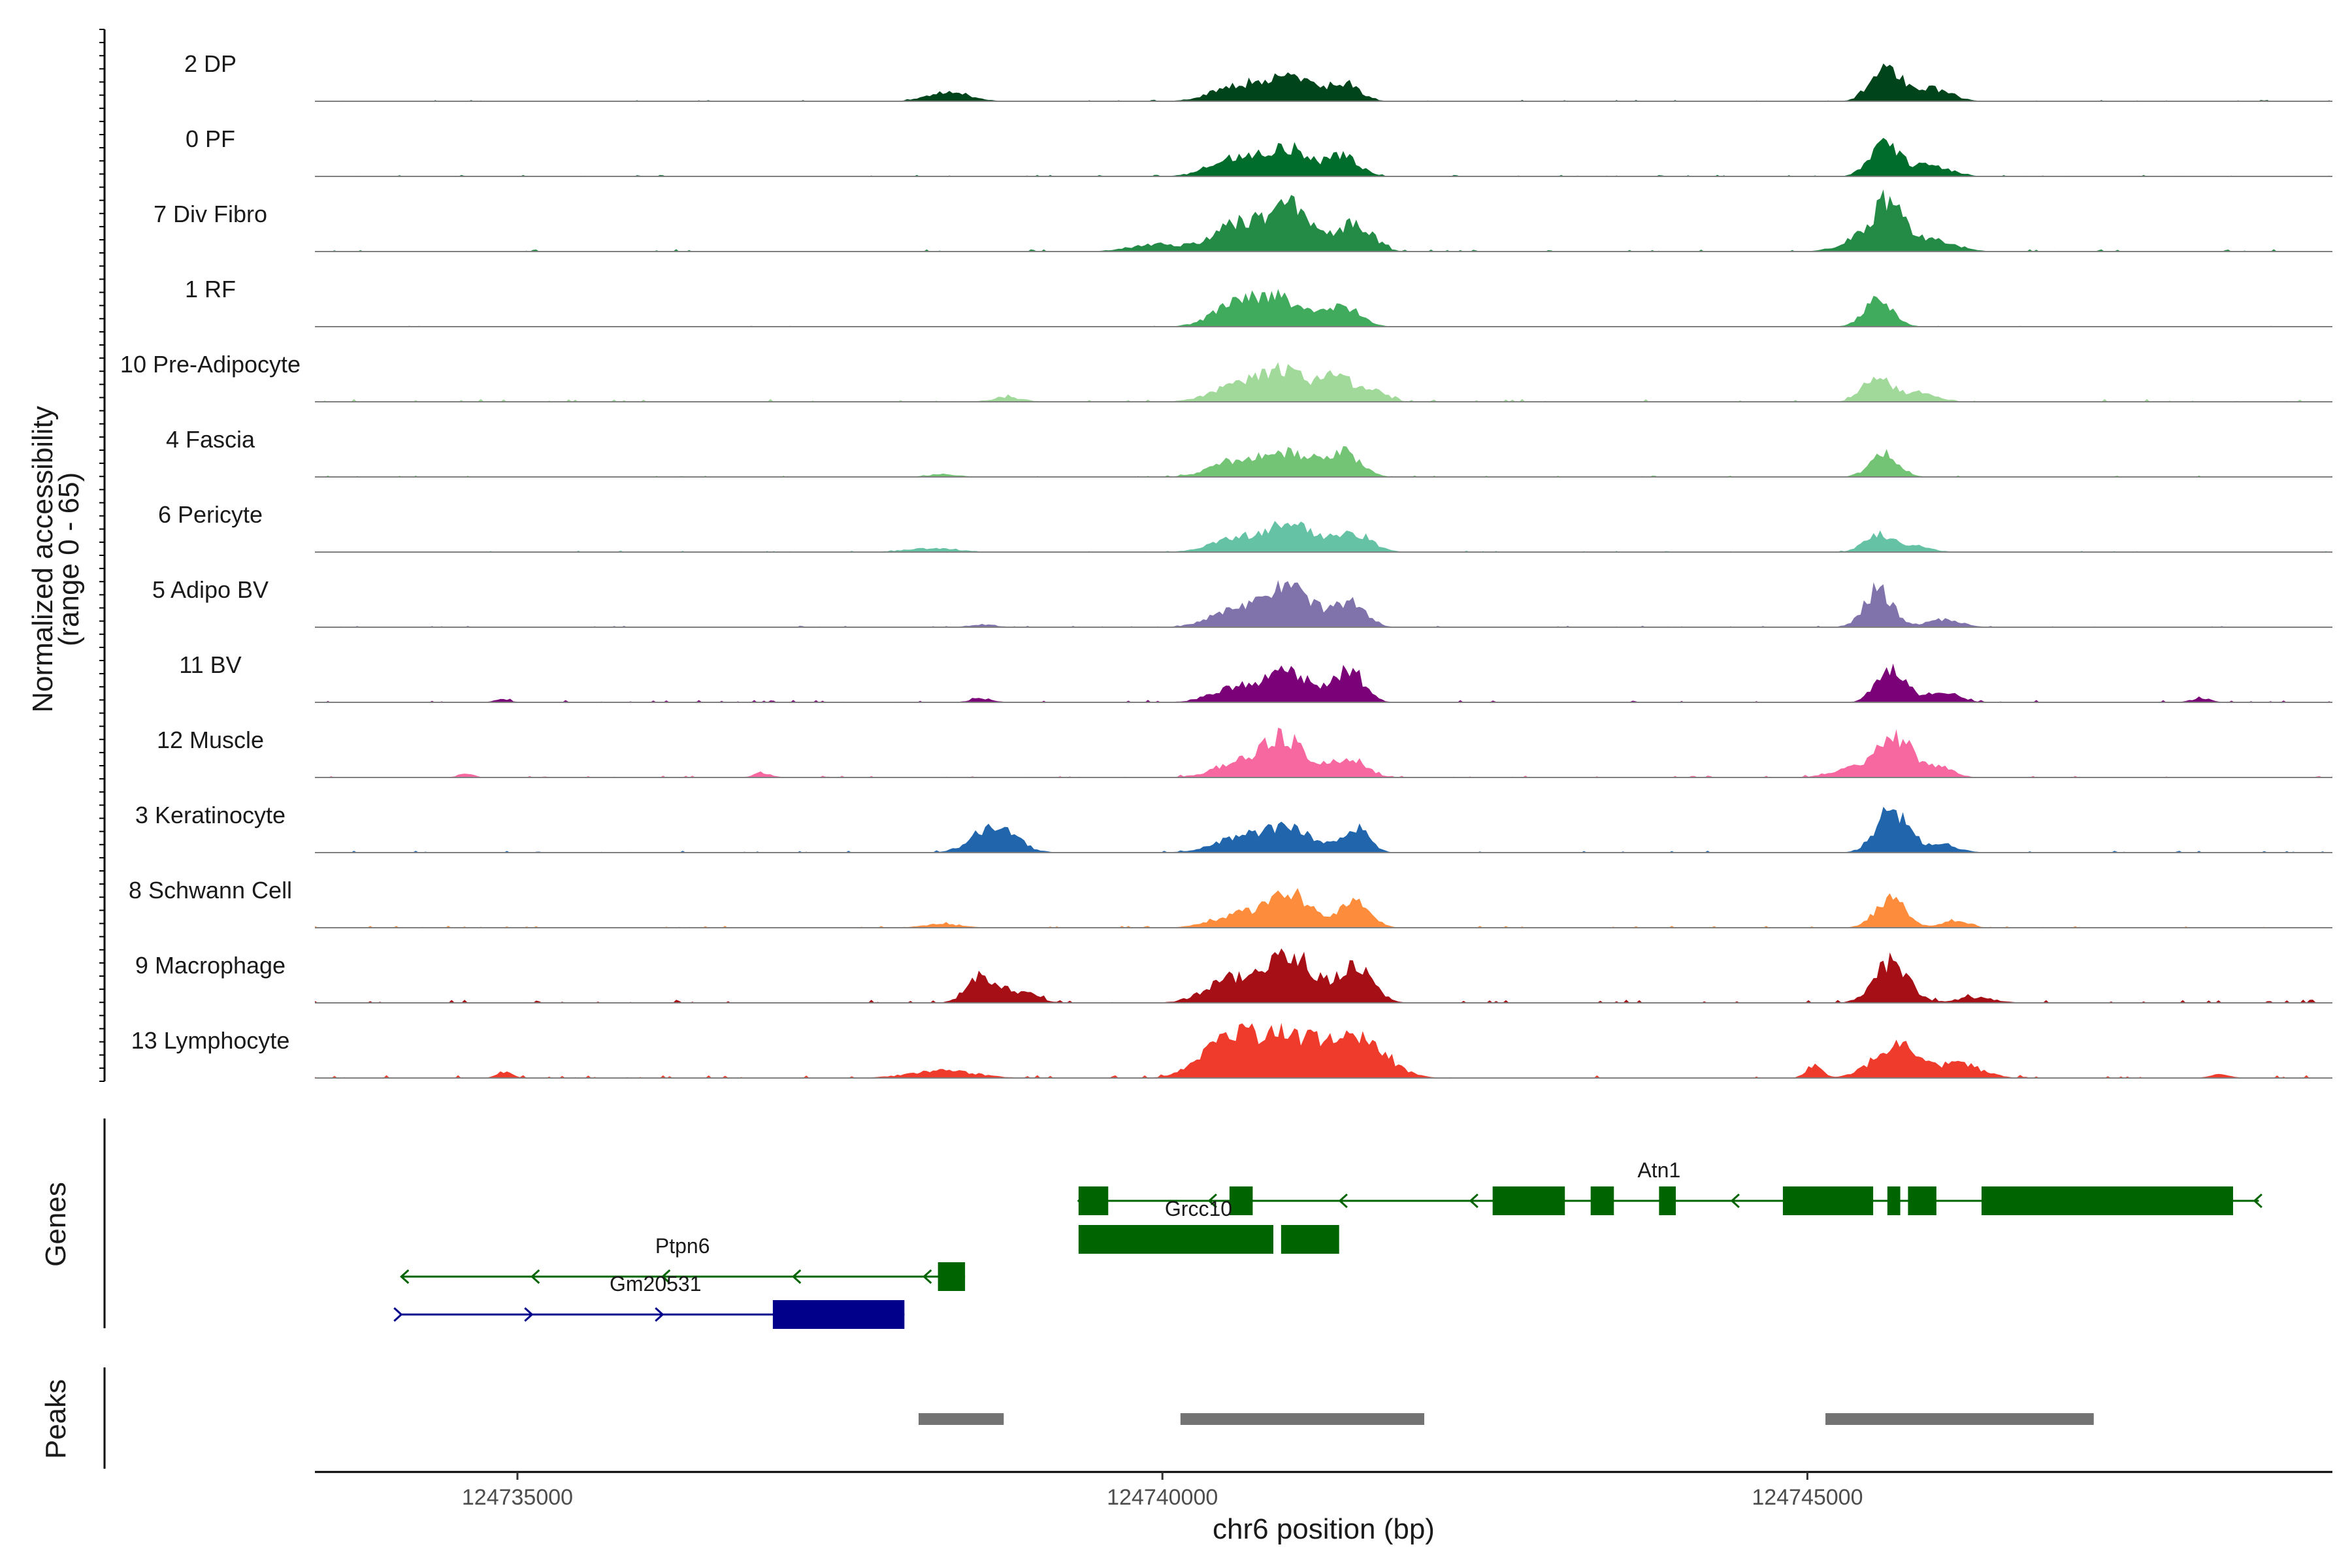 The image size is (2352, 1568). I want to click on gene-annotation-track: Atn1 Grcc10 Ptpn6 Gm20531, so click(1327, 1243).